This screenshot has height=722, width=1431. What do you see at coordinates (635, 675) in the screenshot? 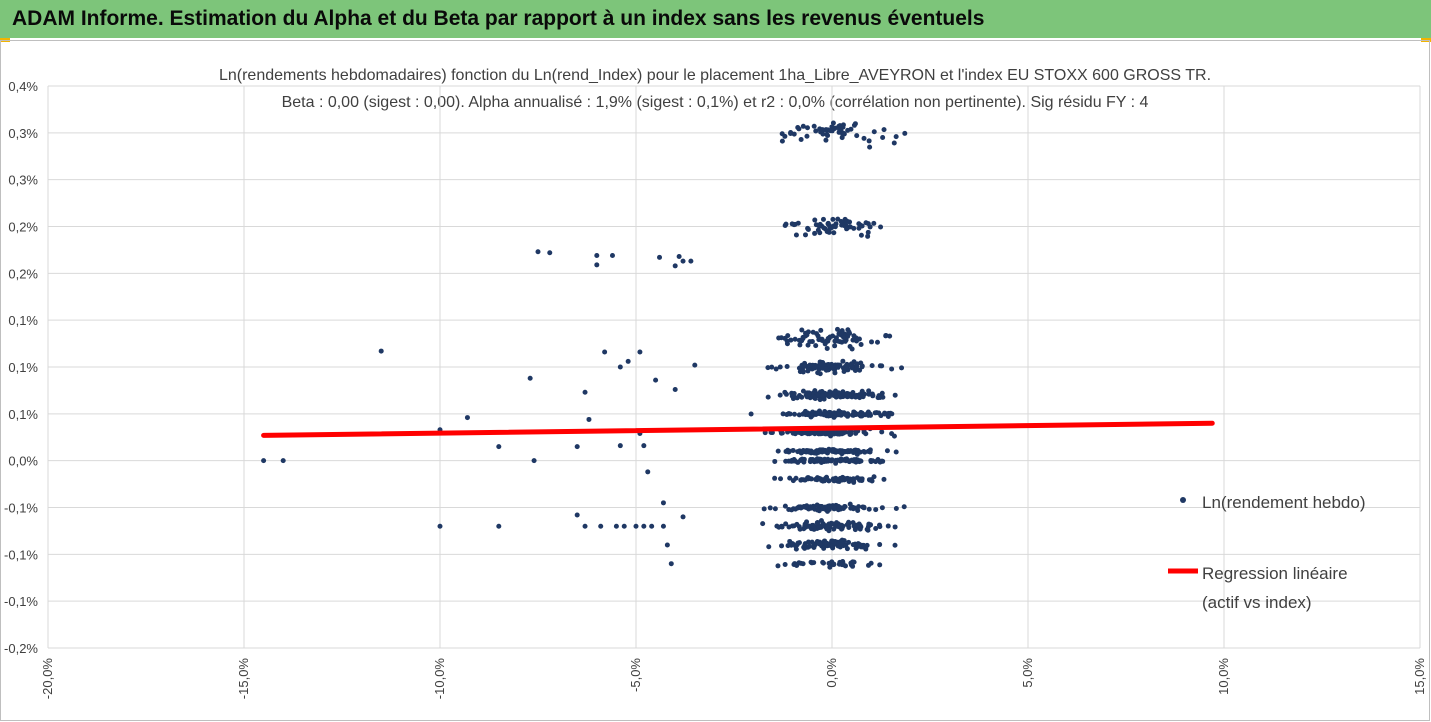
I see `x-tick-label: -5,0%` at bounding box center [635, 675].